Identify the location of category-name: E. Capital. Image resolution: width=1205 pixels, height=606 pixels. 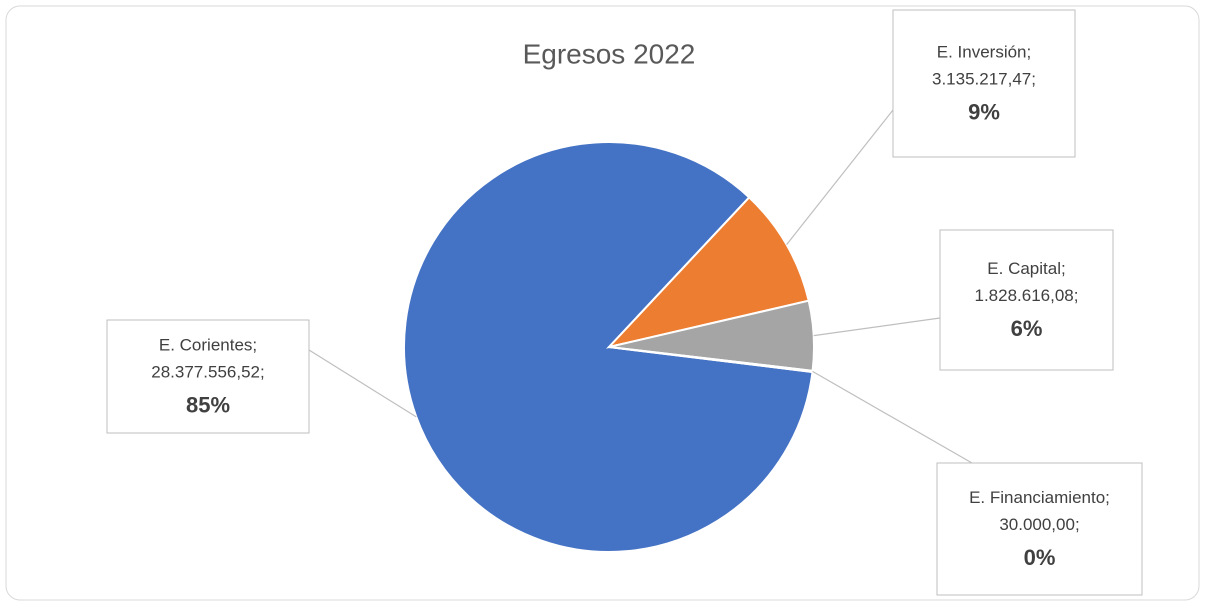
(1024, 268).